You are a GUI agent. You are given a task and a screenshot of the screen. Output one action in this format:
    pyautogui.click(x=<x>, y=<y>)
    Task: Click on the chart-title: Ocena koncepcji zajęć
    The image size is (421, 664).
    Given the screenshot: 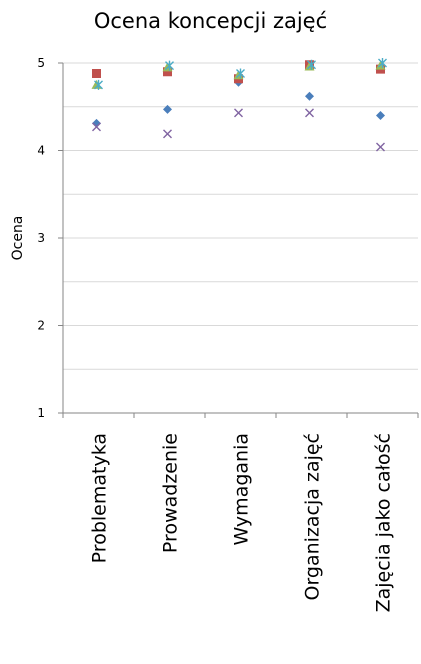 What is the action you would take?
    pyautogui.click(x=210, y=21)
    